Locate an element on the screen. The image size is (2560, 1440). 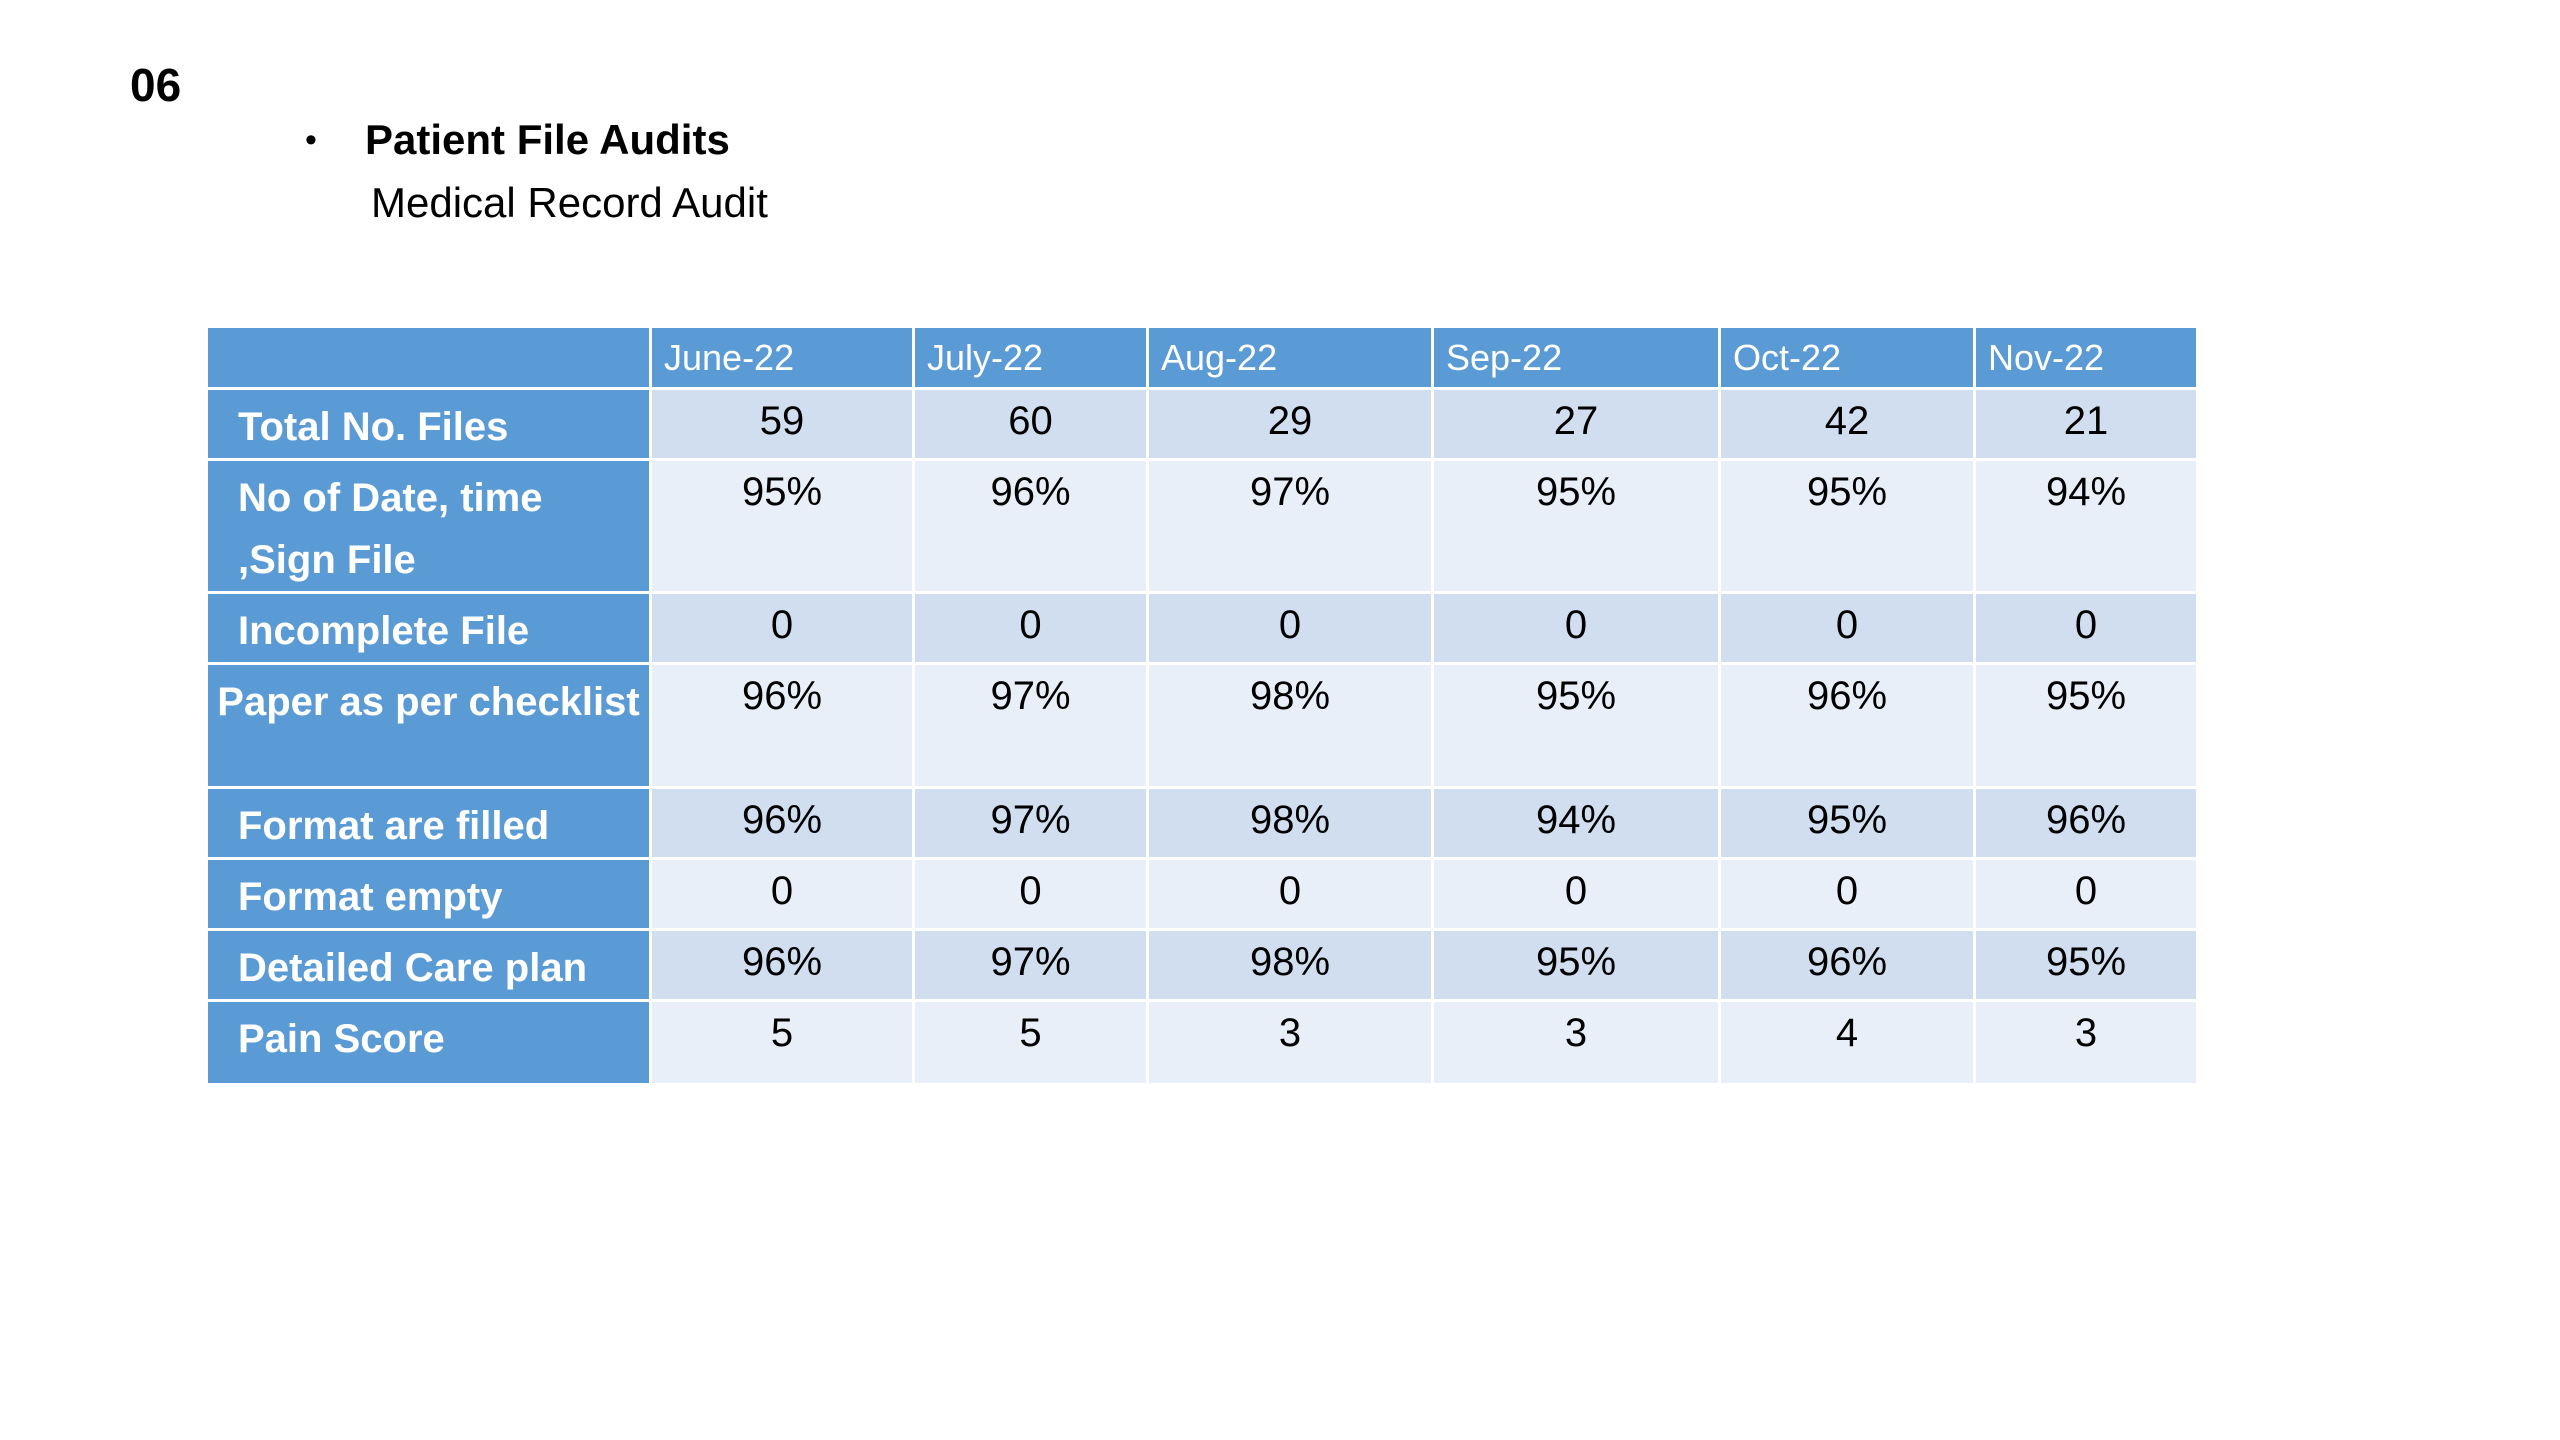
table-row: Pain Score 5 5 3 3 4 3 is located at coordinates (1202, 1042).